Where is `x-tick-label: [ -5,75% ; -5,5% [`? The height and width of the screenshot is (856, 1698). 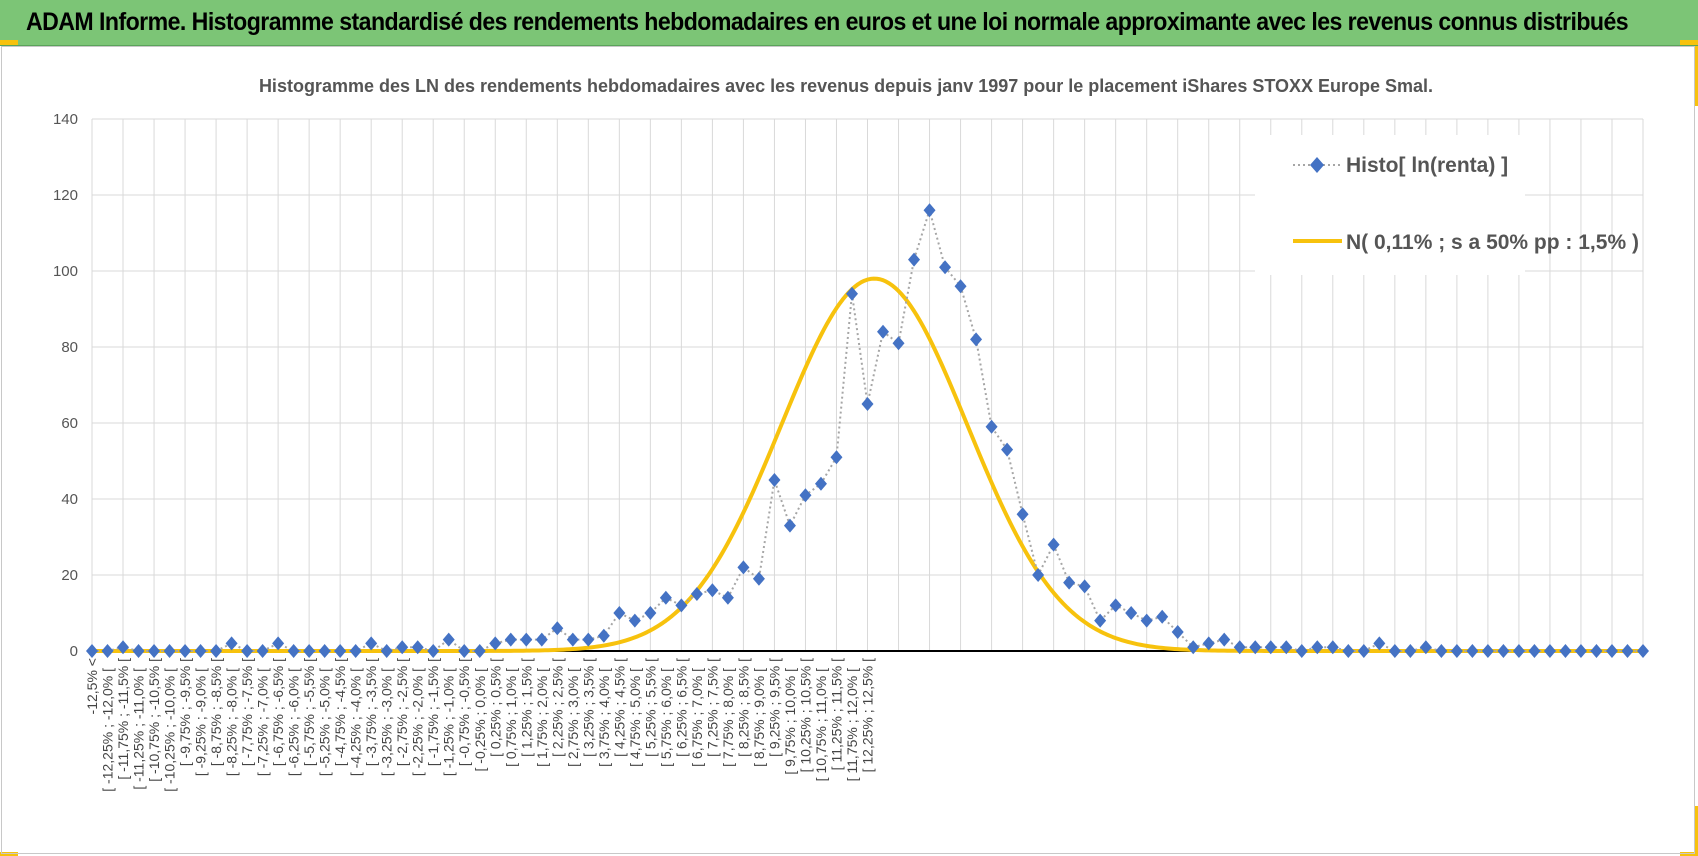 x-tick-label: [ -5,75% ; -5,5% [ is located at coordinates (309, 712).